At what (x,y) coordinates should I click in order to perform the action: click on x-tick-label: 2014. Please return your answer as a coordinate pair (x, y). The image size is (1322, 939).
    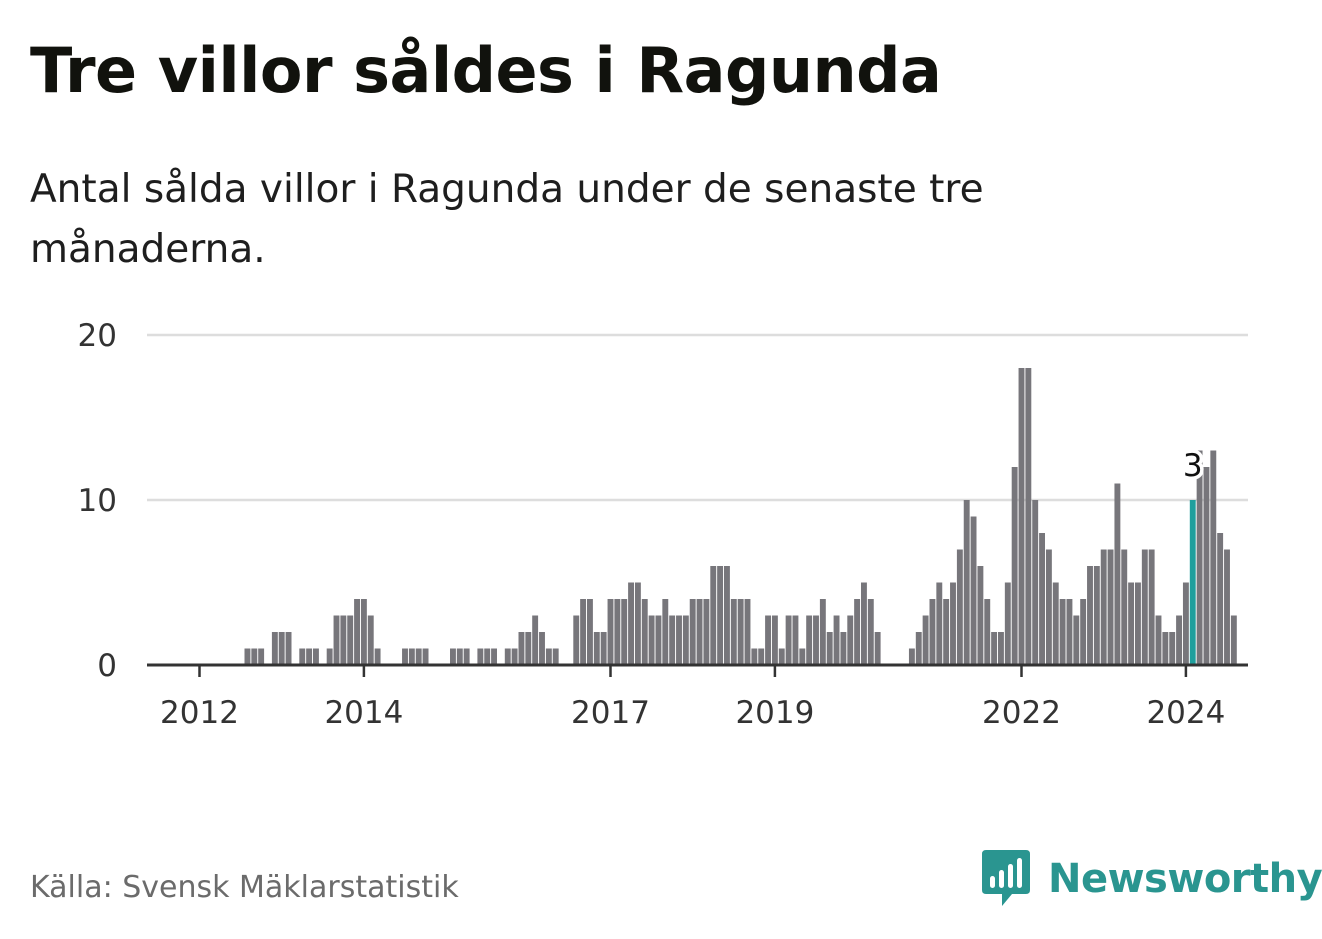
    Looking at the image, I should click on (363, 713).